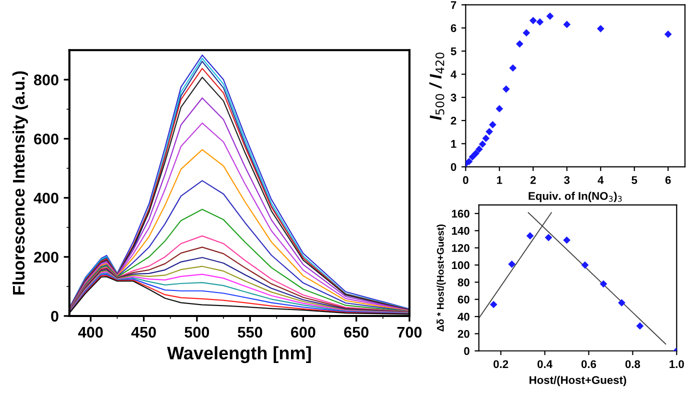 Image resolution: width=694 pixels, height=401 pixels. What do you see at coordinates (46, 198) in the screenshot?
I see `y-tick-label: 400` at bounding box center [46, 198].